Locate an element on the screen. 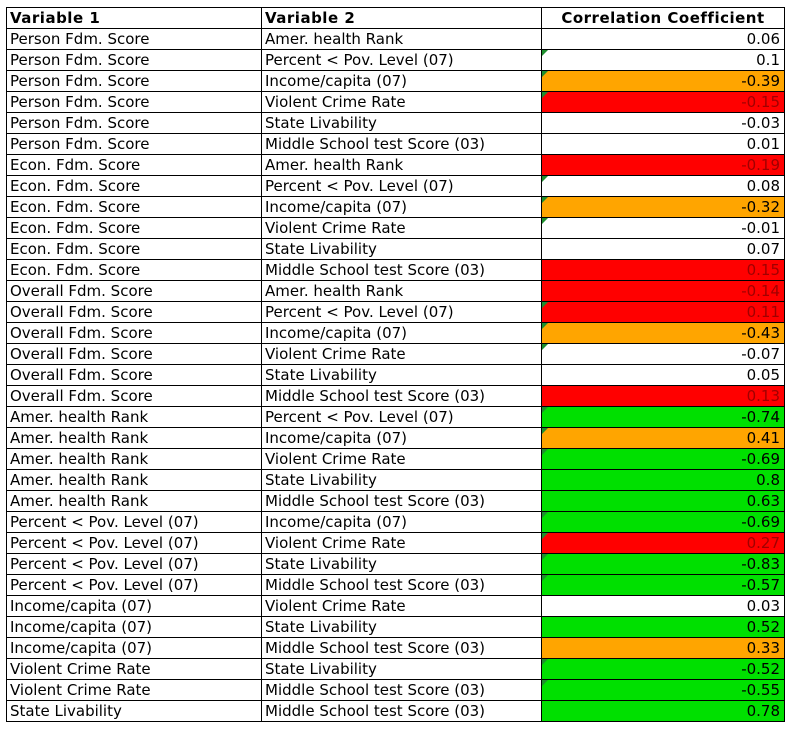 The height and width of the screenshot is (738, 788). cell-correlation-coefficient: -0.03 is located at coordinates (663, 123).